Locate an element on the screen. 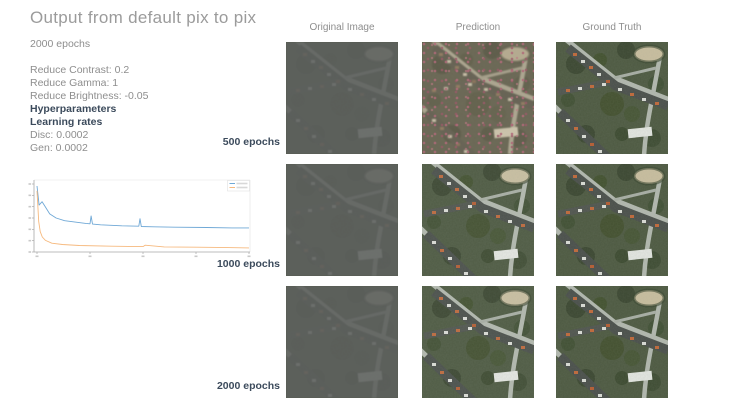 The image size is (730, 411). gen-learning-rate: Gen: 0.0002 is located at coordinates (59, 148).